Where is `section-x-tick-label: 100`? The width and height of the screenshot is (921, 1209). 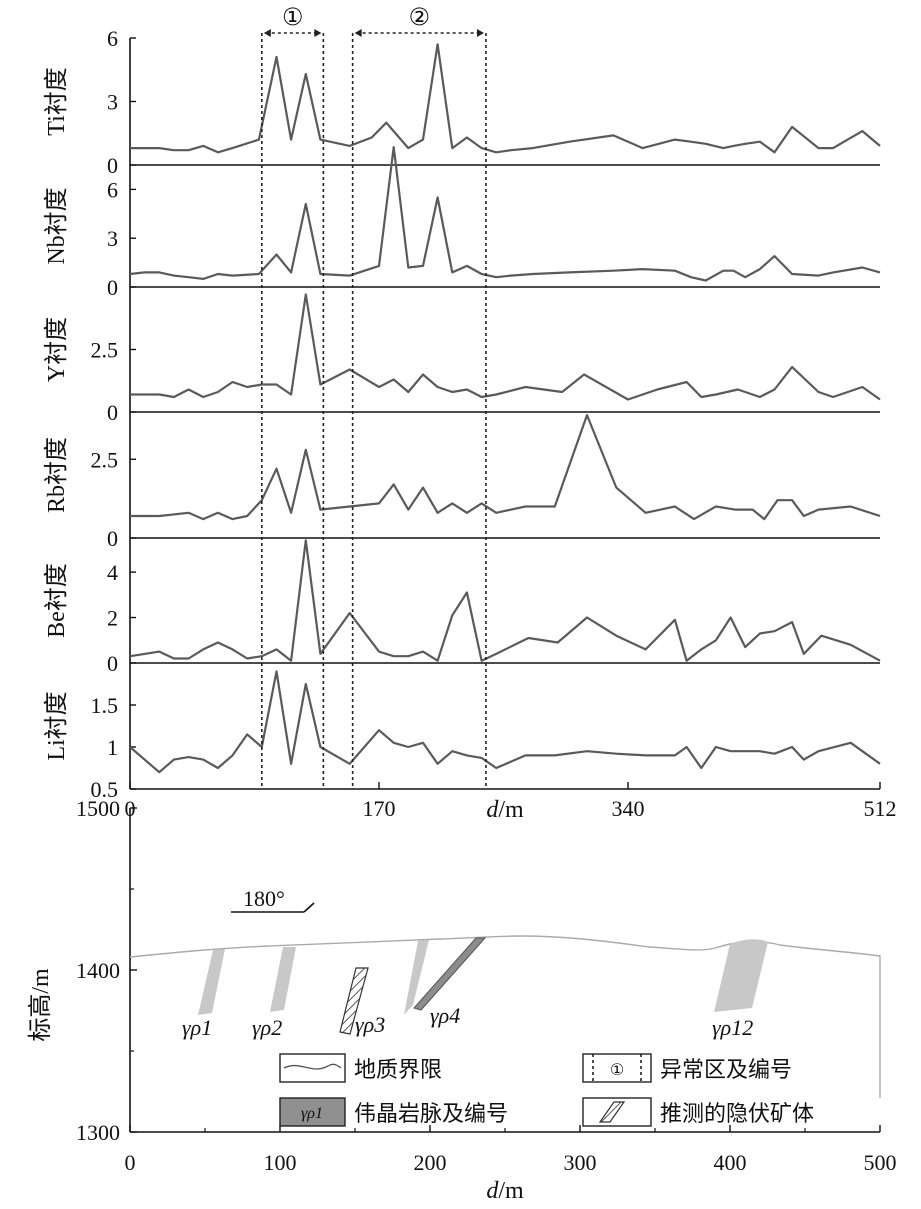 section-x-tick-label: 100 is located at coordinates (280, 1162).